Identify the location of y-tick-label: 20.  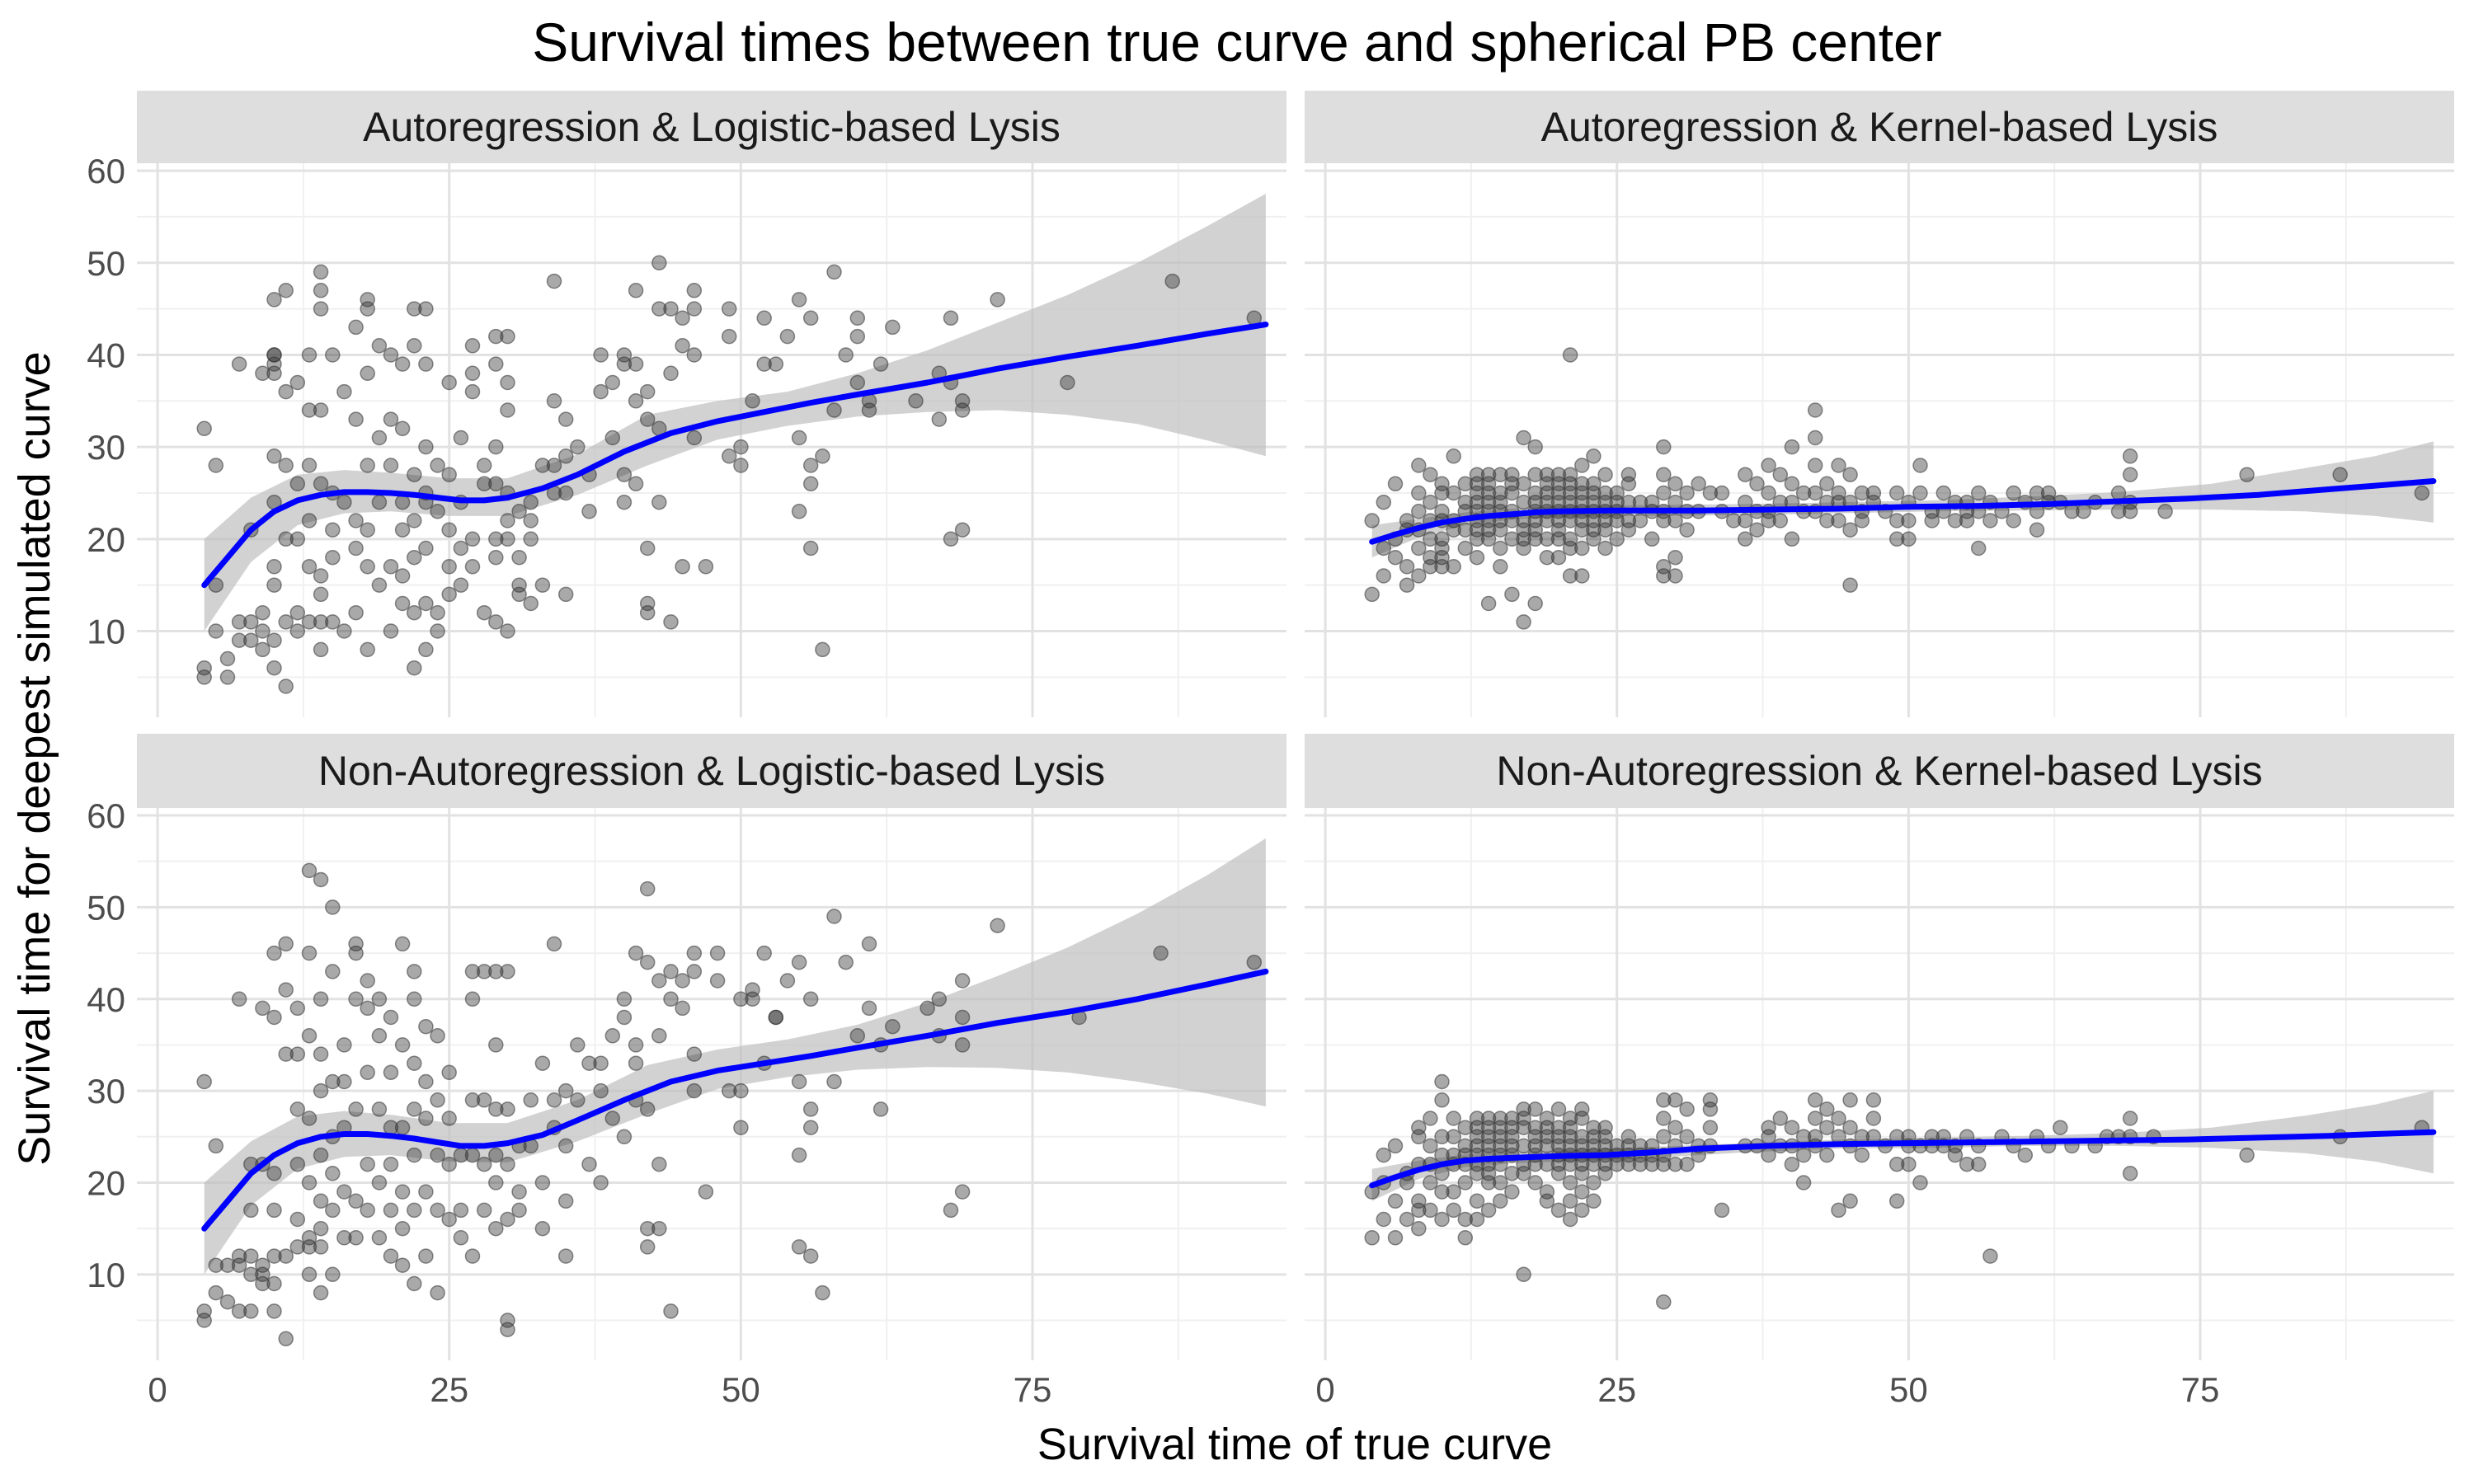
(106, 1182).